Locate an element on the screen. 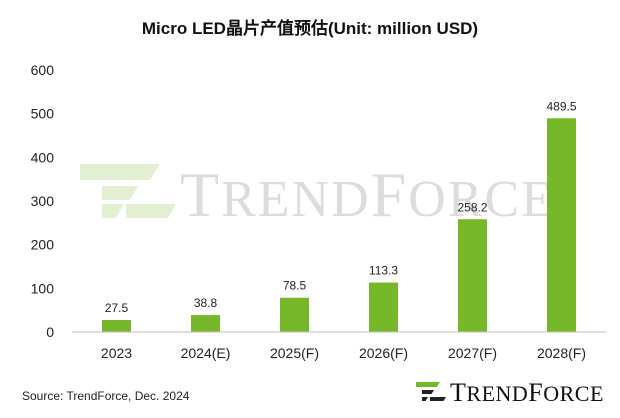 This screenshot has height=418, width=620. chart-title: Micro LED晶片产值预估(Unit: million USD) is located at coordinates (310, 28).